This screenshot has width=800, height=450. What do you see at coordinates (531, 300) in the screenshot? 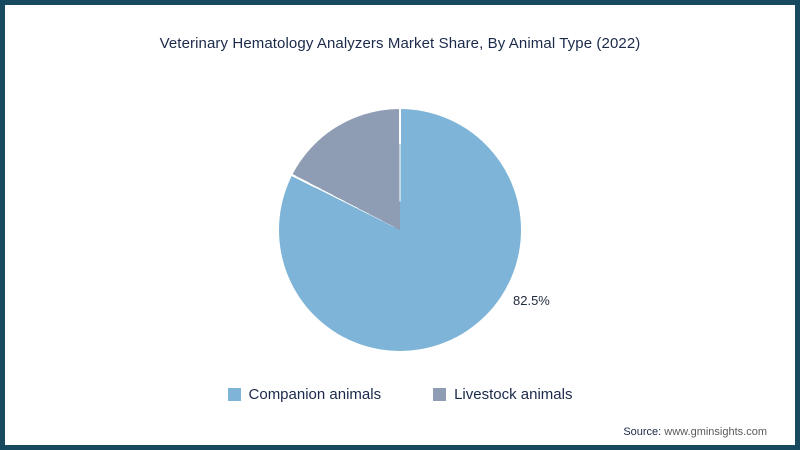
I see `data-label-companion-animals: 82.5%` at bounding box center [531, 300].